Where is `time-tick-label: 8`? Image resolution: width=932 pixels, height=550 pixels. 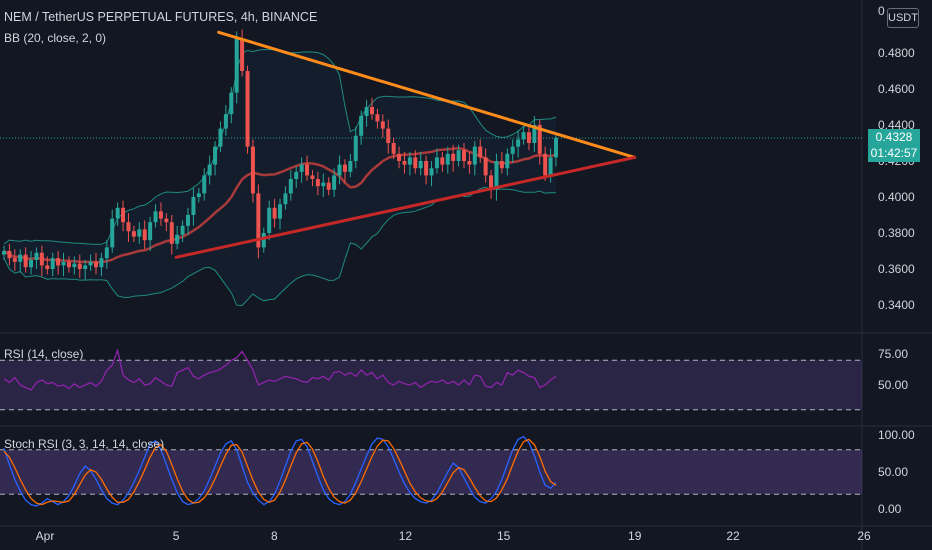
time-tick-label: 8 is located at coordinates (274, 536).